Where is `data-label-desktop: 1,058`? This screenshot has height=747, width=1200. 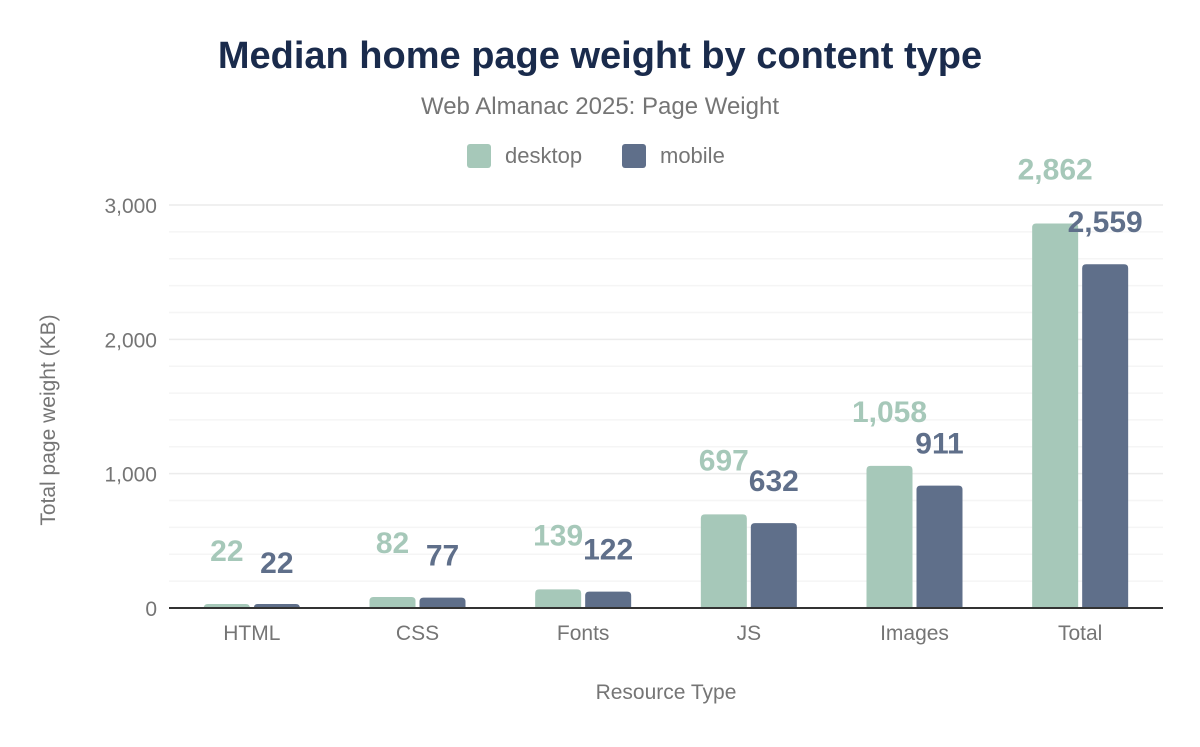
data-label-desktop: 1,058 is located at coordinates (889, 412).